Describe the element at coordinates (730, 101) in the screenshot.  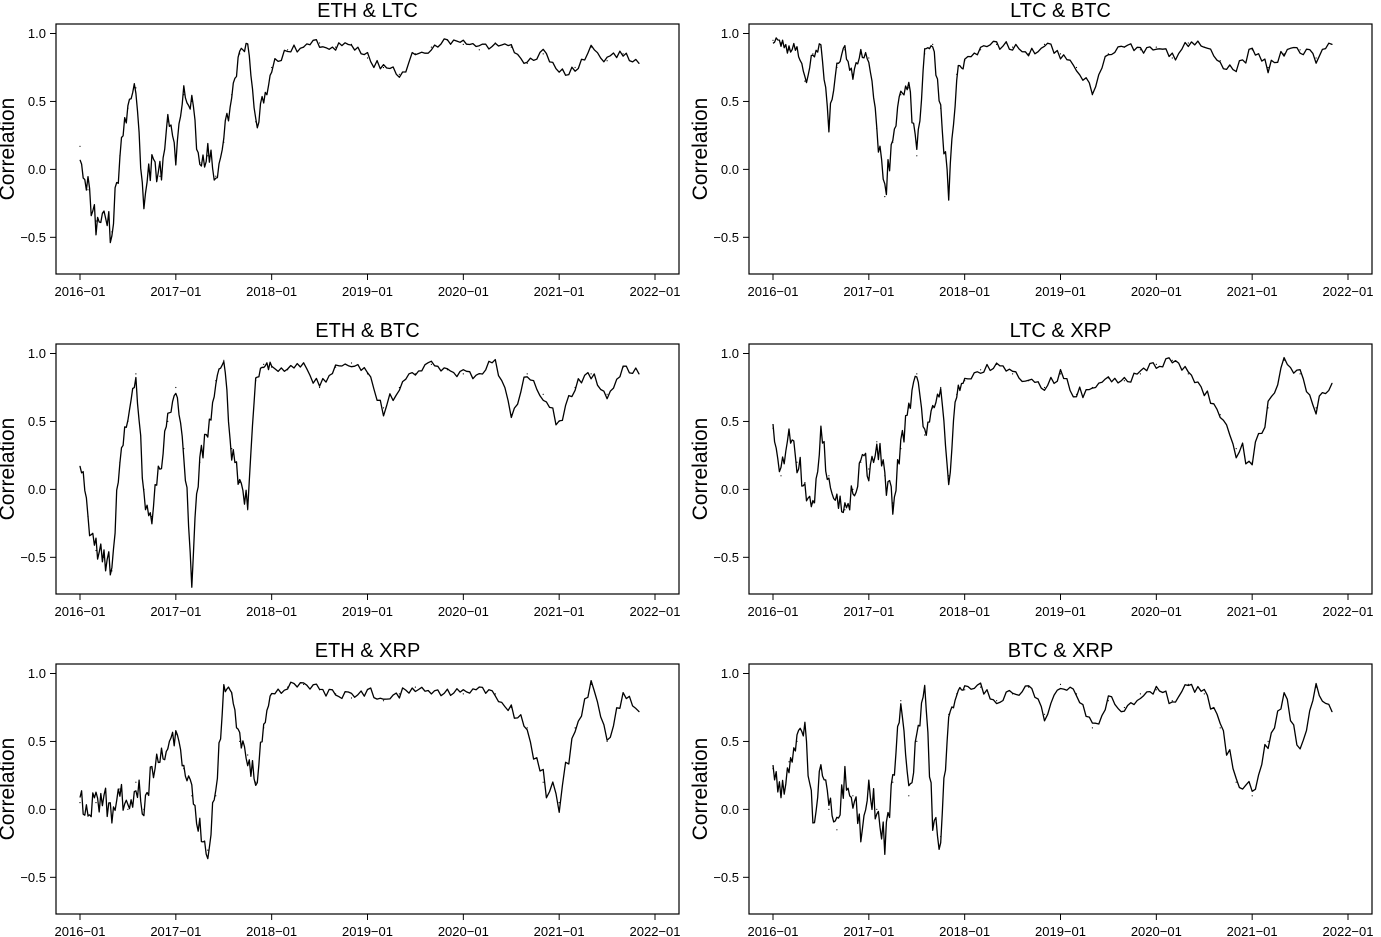
I see `y-tick-label: 0.5` at that location.